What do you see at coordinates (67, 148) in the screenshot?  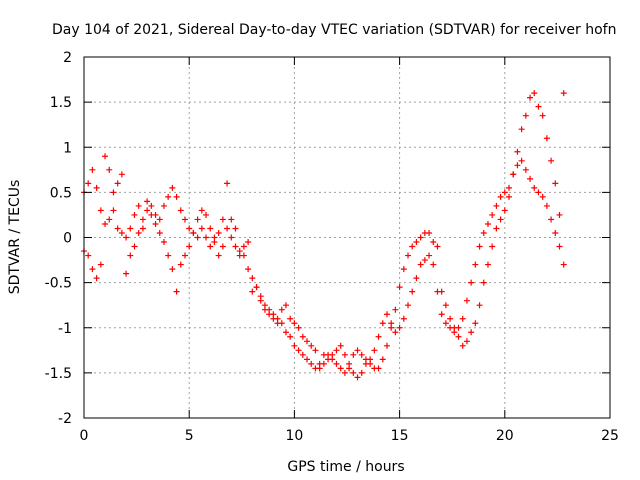 I see `y-tick-label: 1` at bounding box center [67, 148].